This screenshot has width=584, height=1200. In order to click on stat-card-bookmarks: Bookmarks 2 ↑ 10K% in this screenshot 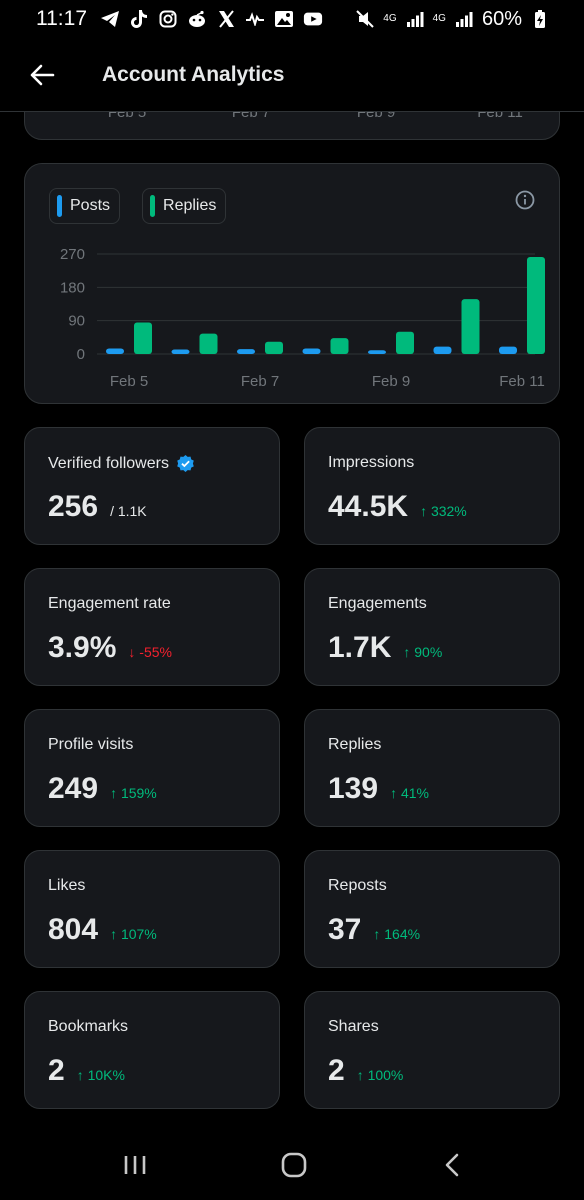, I will do `click(152, 1050)`.